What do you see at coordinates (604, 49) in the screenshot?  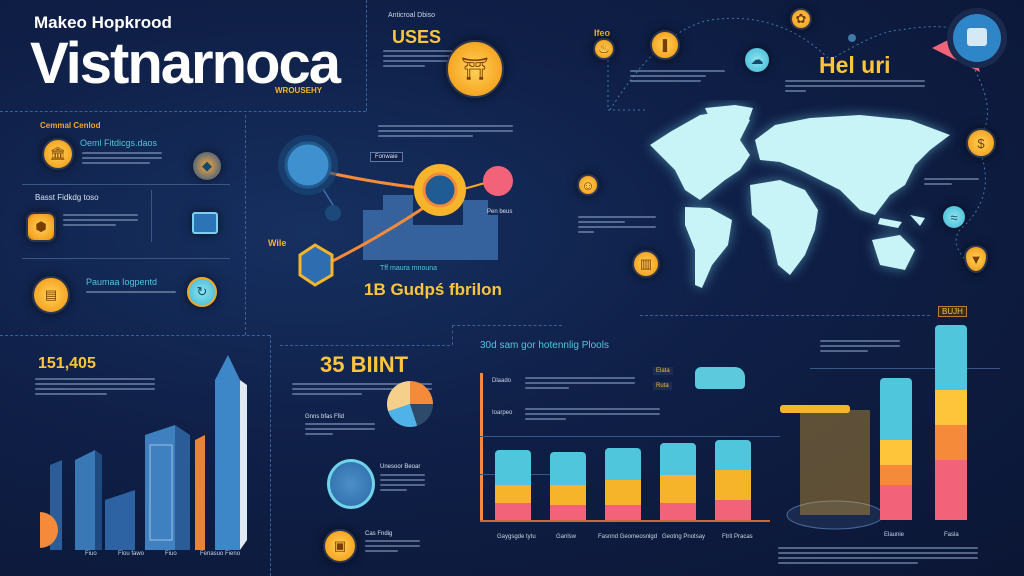 I see `pot-icon: ♨` at bounding box center [604, 49].